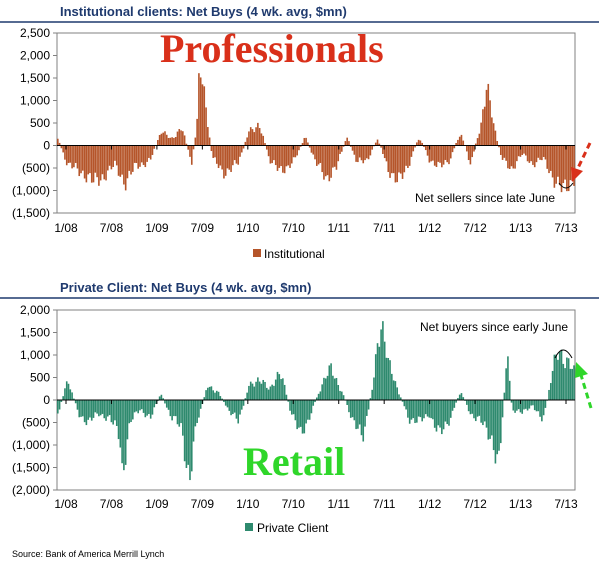 This screenshot has height=566, width=599. What do you see at coordinates (46, 146) in the screenshot?
I see `y-tick-label: 0` at bounding box center [46, 146].